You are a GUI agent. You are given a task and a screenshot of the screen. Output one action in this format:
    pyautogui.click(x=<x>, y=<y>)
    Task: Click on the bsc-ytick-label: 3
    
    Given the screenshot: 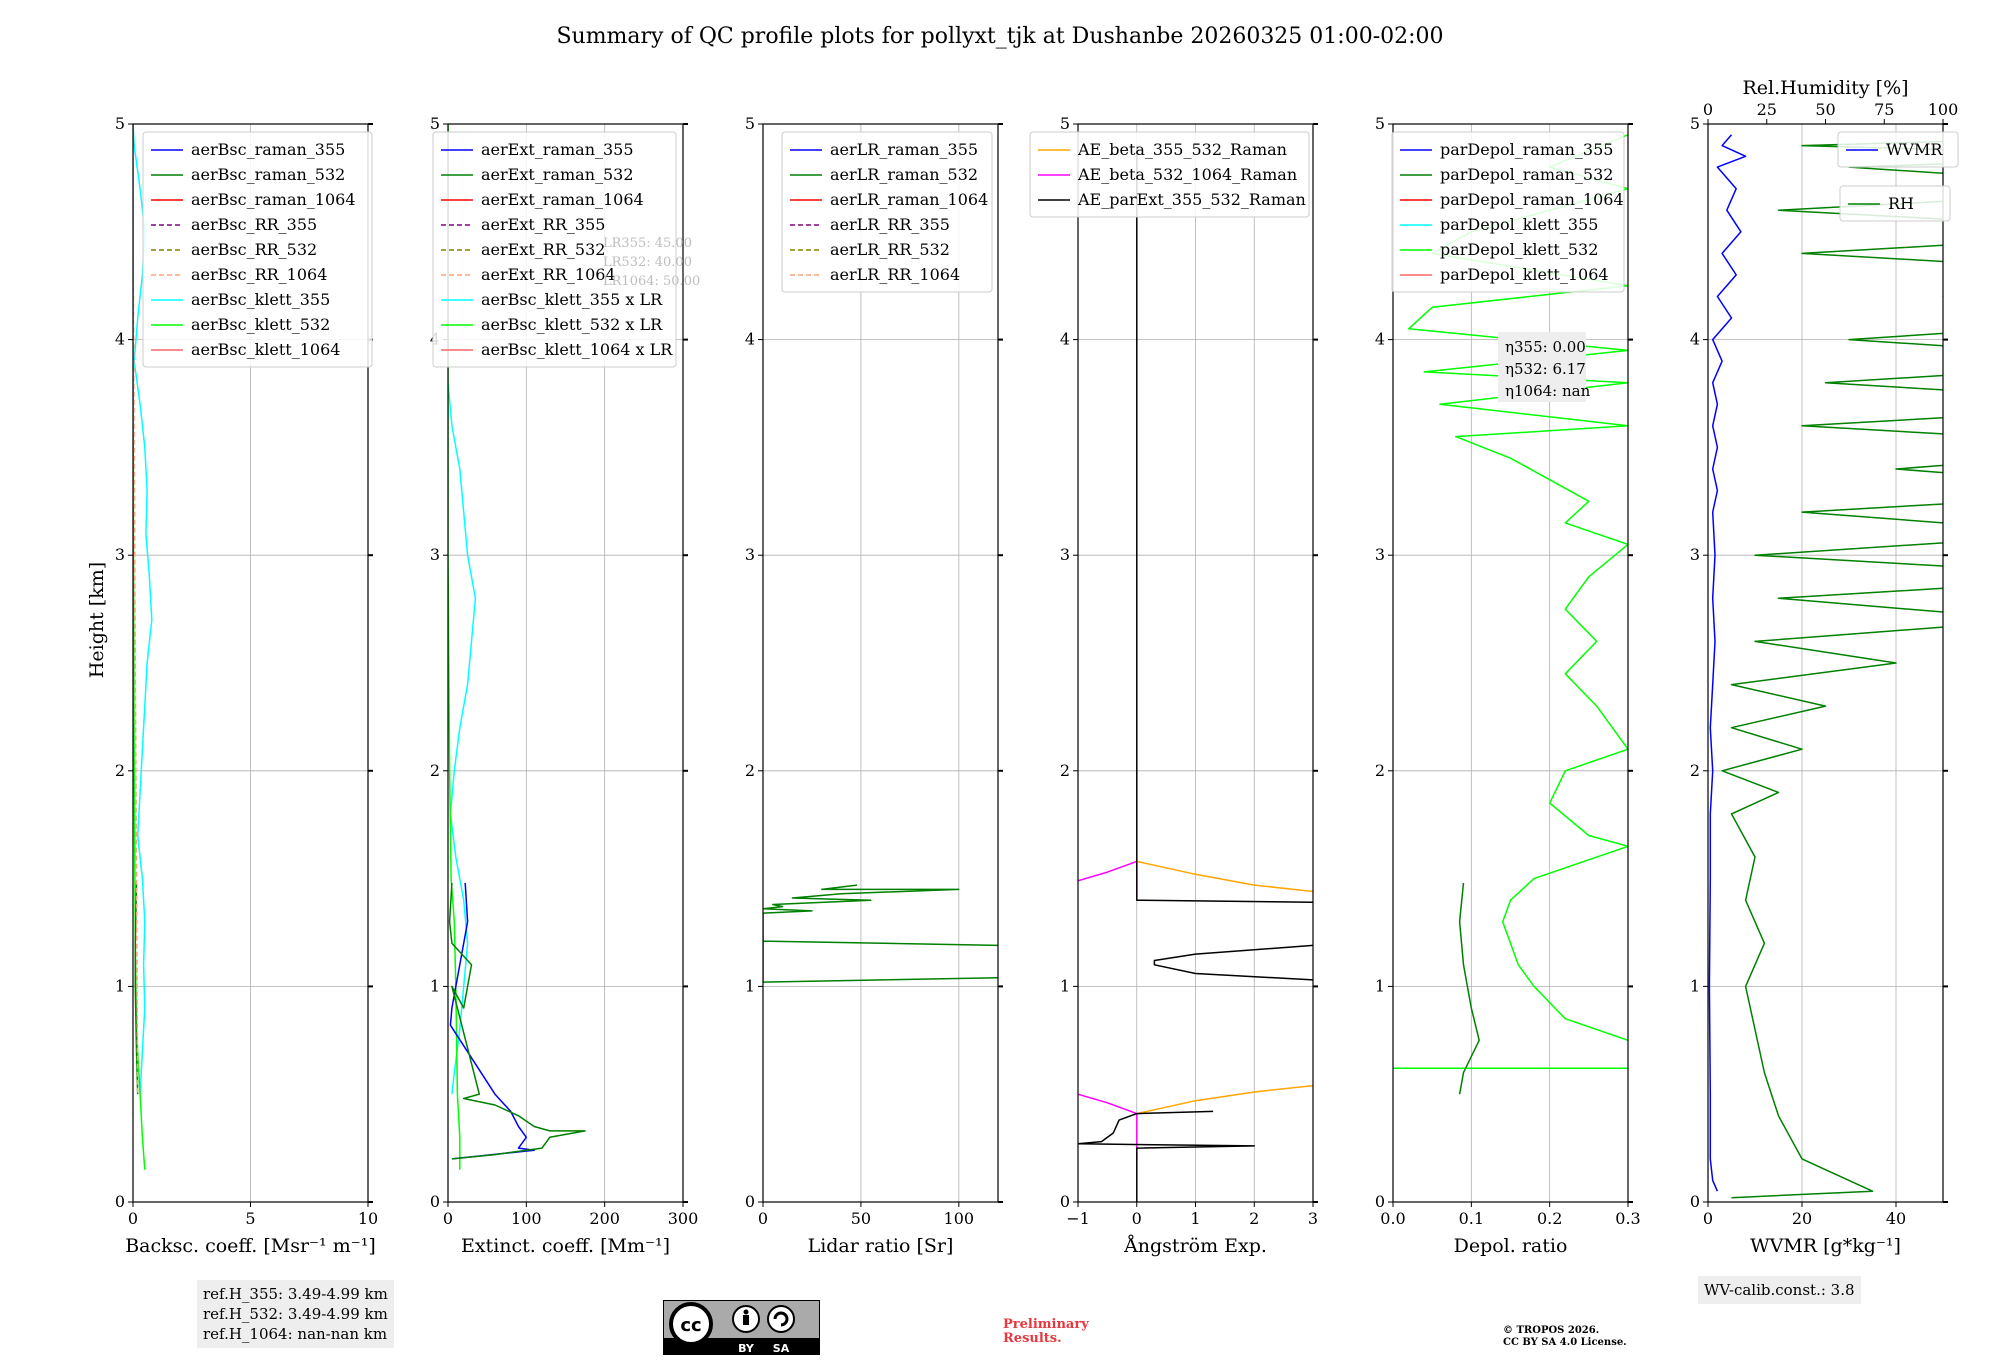 What is the action you would take?
    pyautogui.click(x=120, y=554)
    